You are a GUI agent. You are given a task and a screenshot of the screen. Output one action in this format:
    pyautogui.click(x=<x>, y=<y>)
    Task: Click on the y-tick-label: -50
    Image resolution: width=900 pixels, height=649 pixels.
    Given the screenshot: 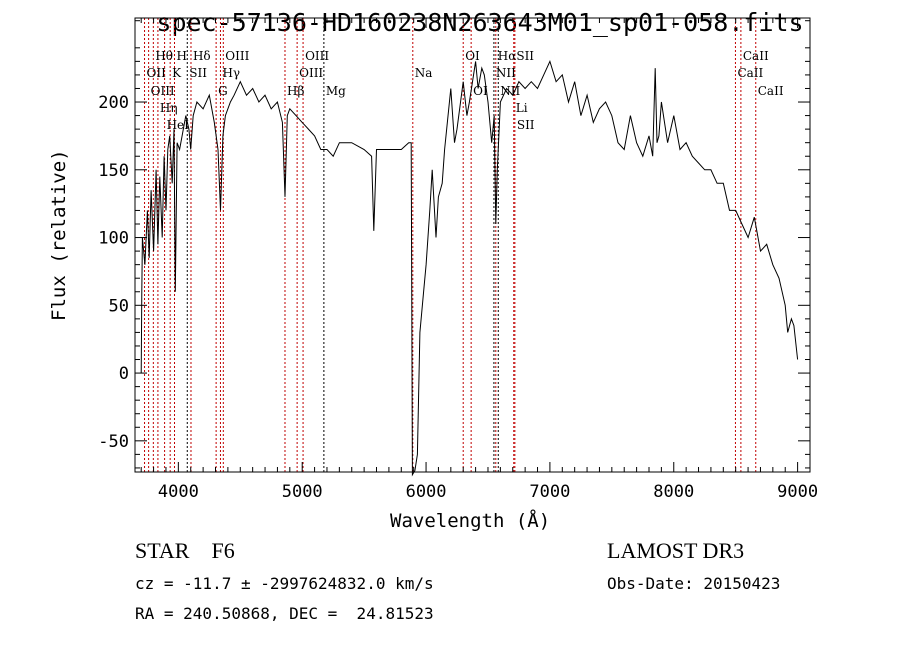 What is the action you would take?
    pyautogui.click(x=113, y=442)
    